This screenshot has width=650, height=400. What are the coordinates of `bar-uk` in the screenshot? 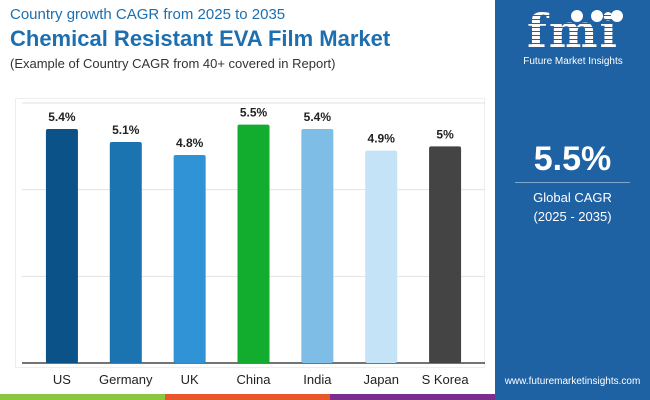 It's located at (189, 259).